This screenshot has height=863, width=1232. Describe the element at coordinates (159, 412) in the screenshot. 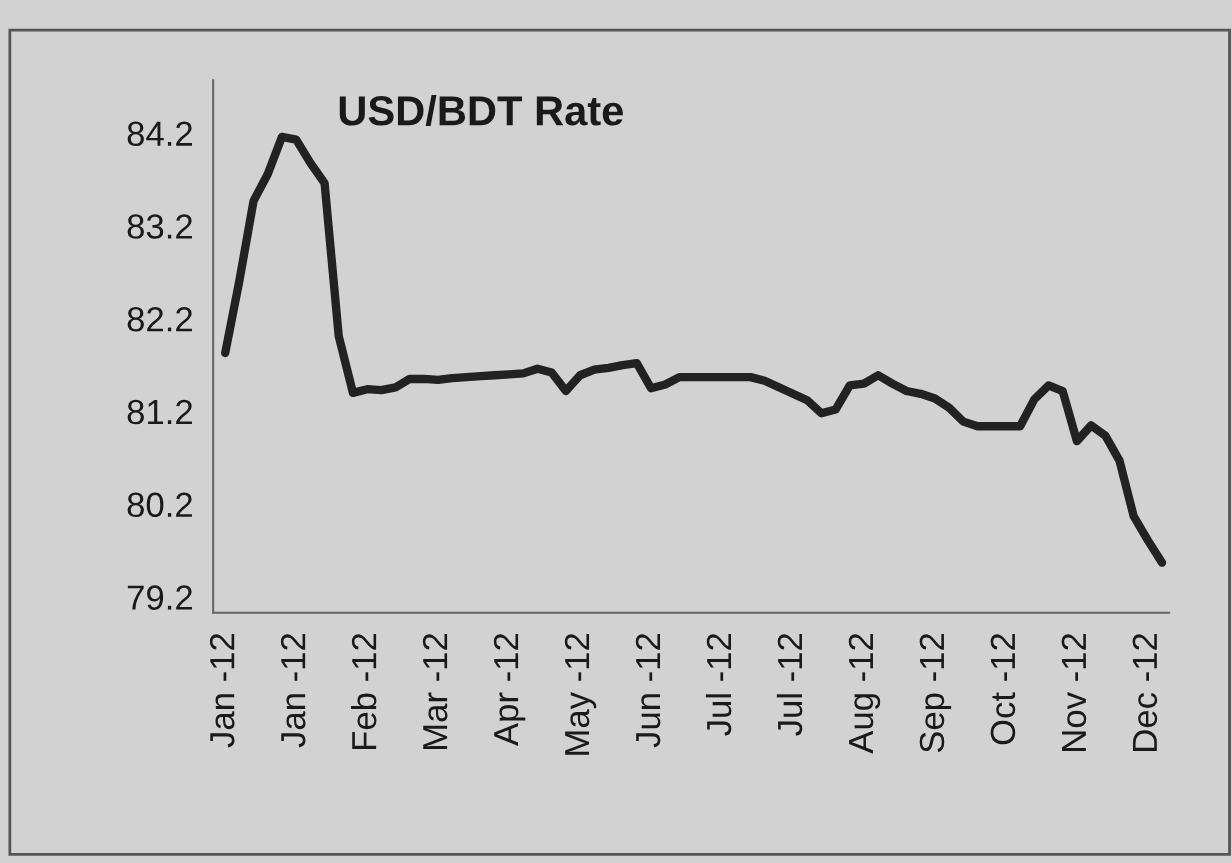

I see `y-tick-label: 81.2` at that location.